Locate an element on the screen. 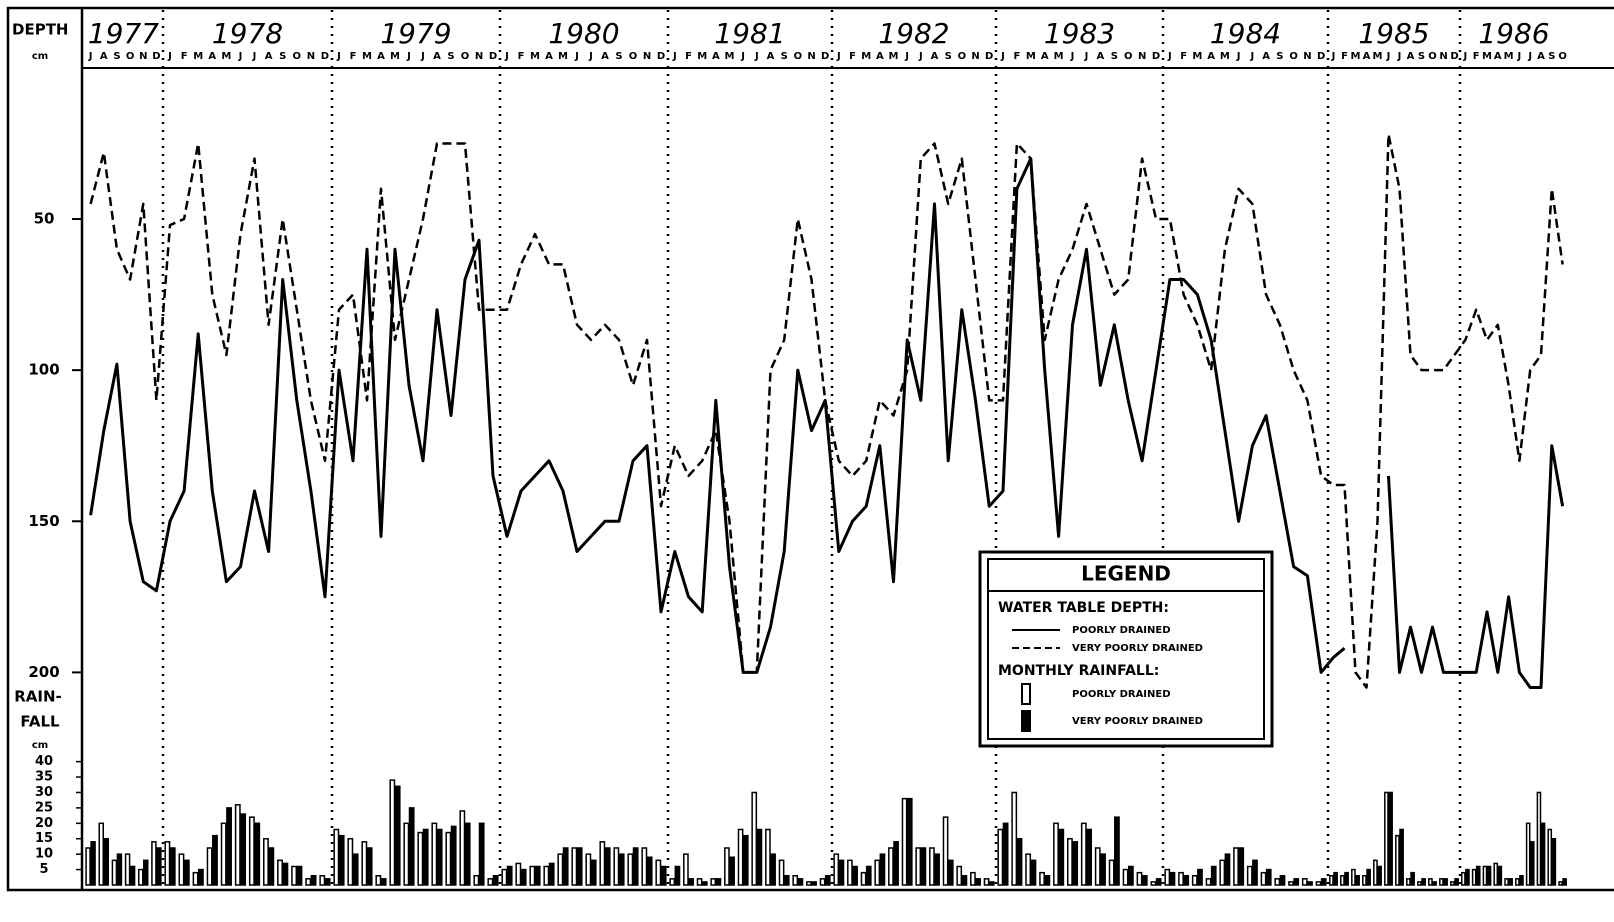 This screenshot has width=1614, height=922. year-label: 1982 is located at coordinates (913, 33).